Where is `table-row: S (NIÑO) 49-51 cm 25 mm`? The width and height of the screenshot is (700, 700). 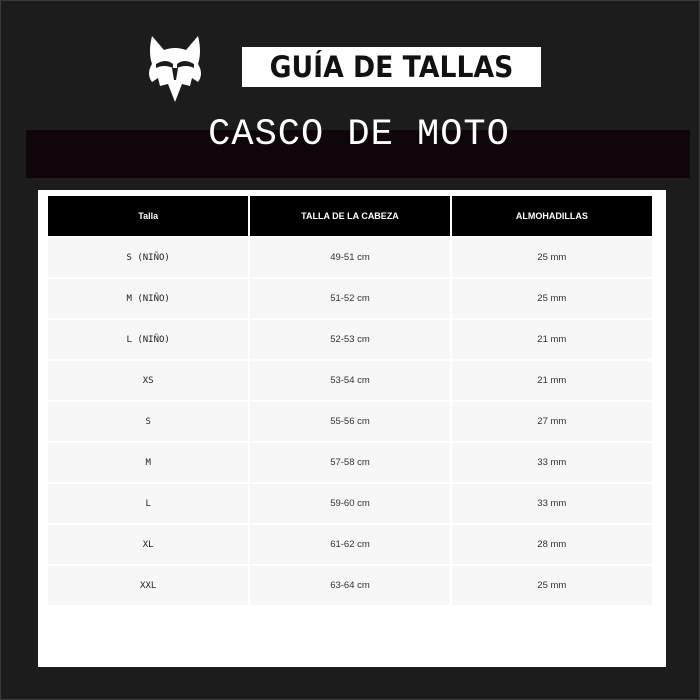 table-row: S (NIÑO) 49-51 cm 25 mm is located at coordinates (350, 257).